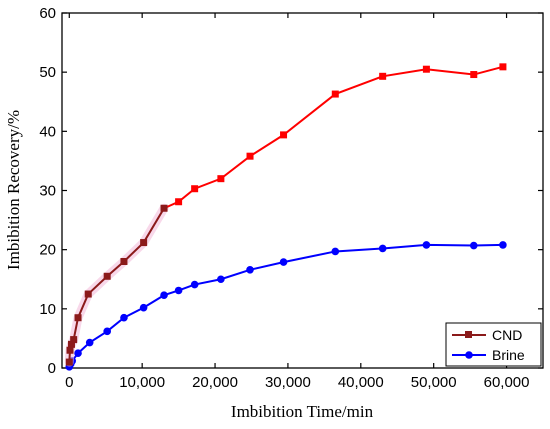 This screenshot has height=429, width=550. I want to click on y-tick-label: 0, so click(52, 368).